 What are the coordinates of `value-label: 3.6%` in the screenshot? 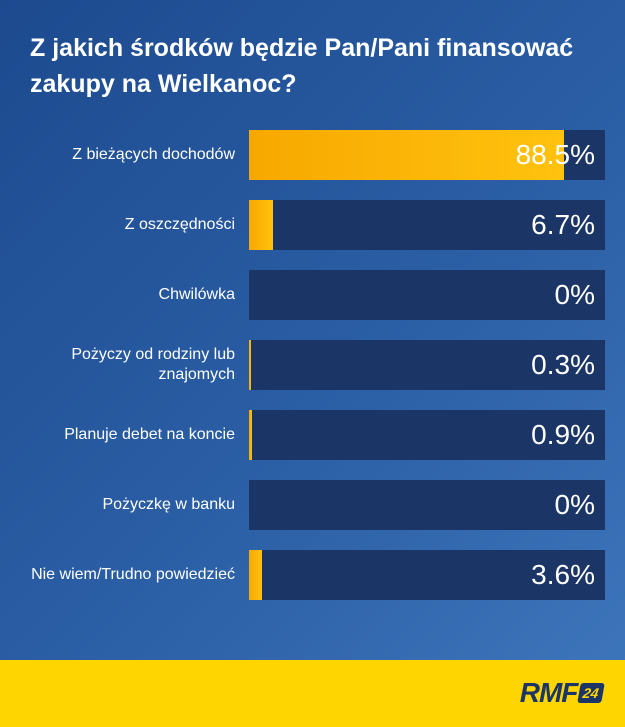 It's located at (563, 574).